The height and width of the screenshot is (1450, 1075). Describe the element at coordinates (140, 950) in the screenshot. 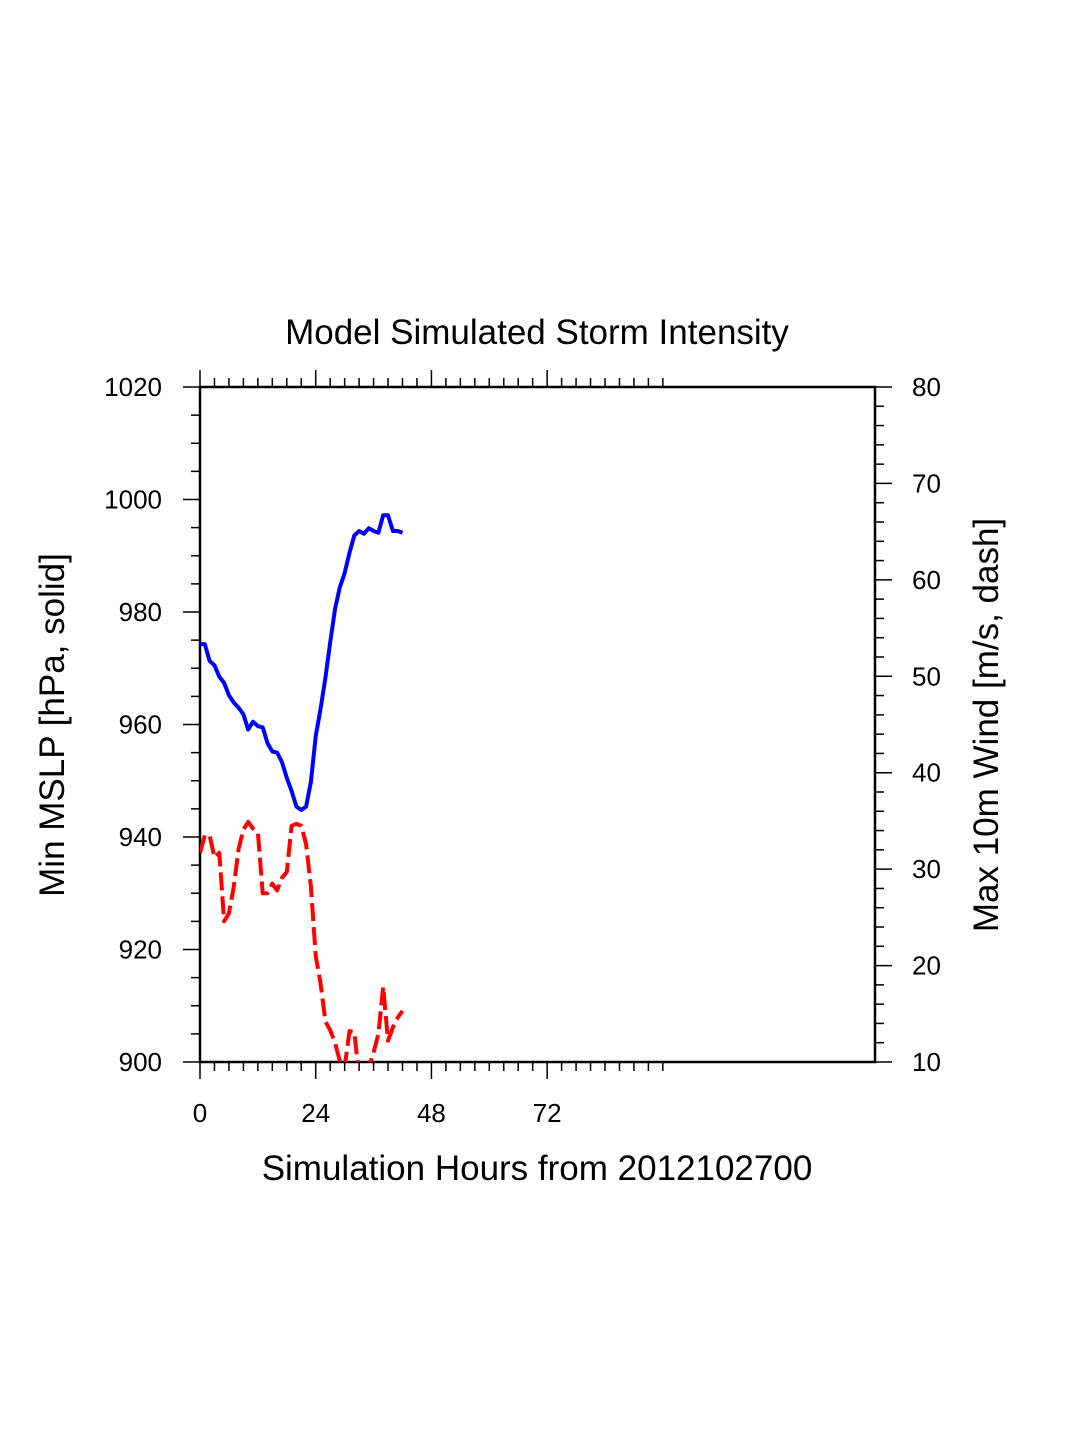

I see `y-left-tick-label: 920` at that location.